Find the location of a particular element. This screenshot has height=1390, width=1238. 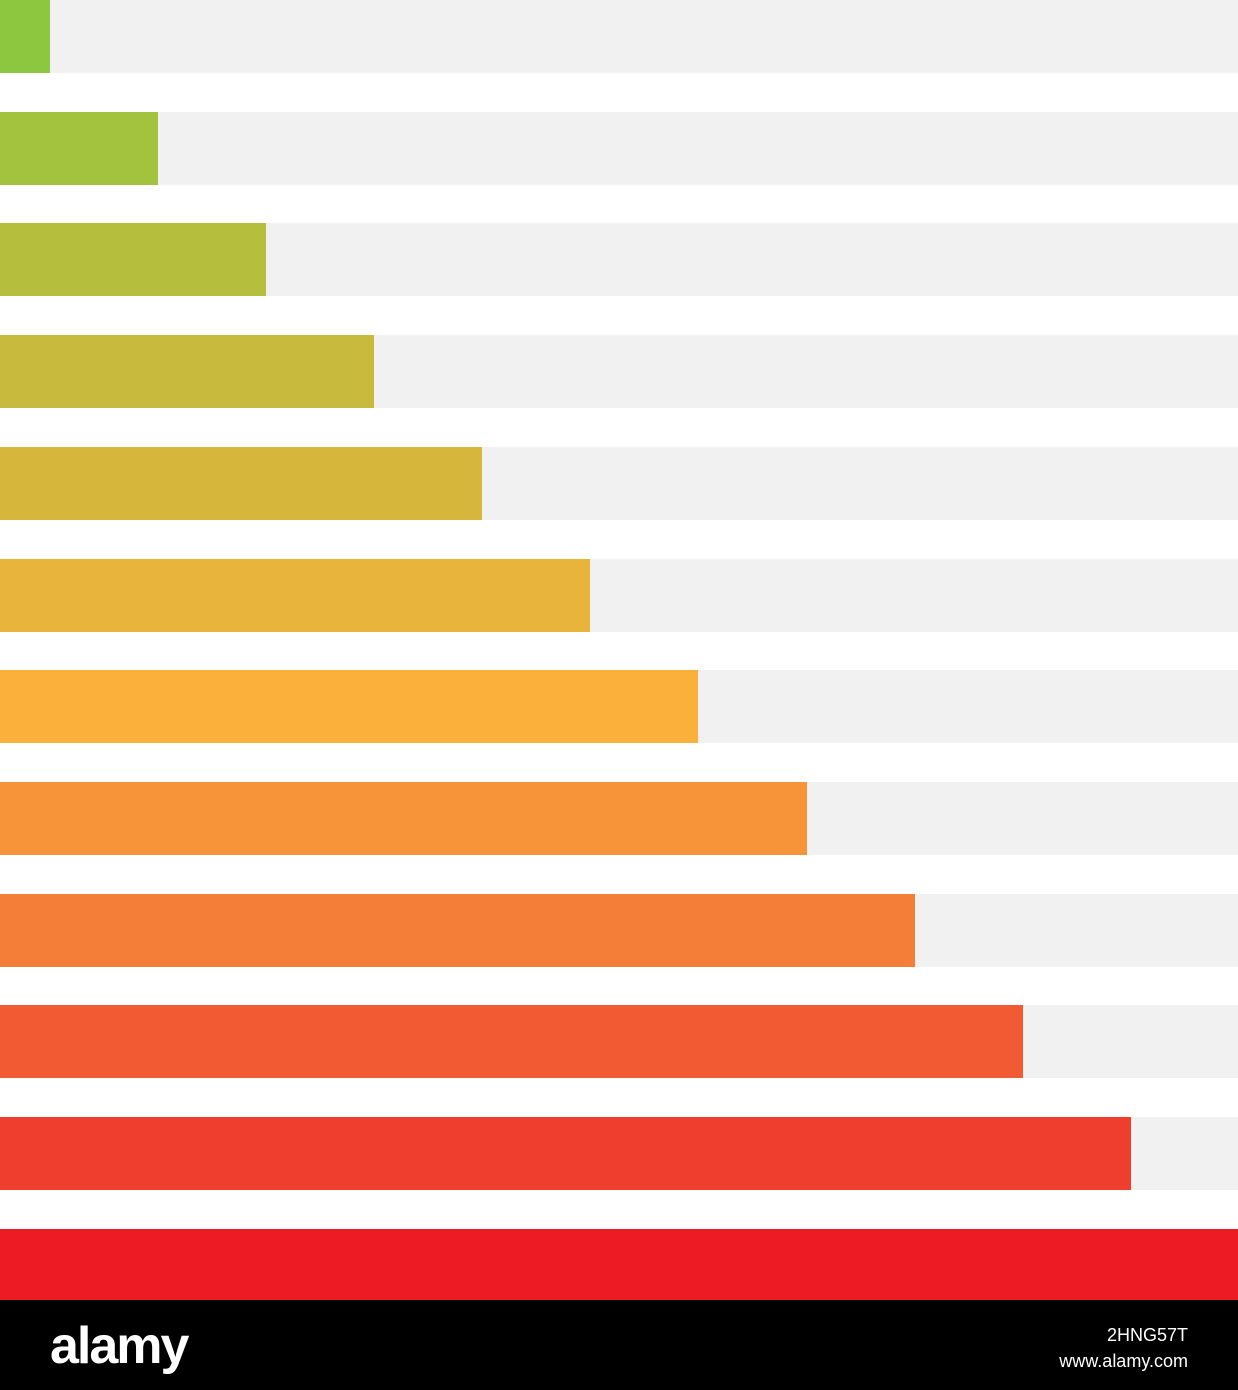

brand-logo: alamy is located at coordinates (119, 1346).